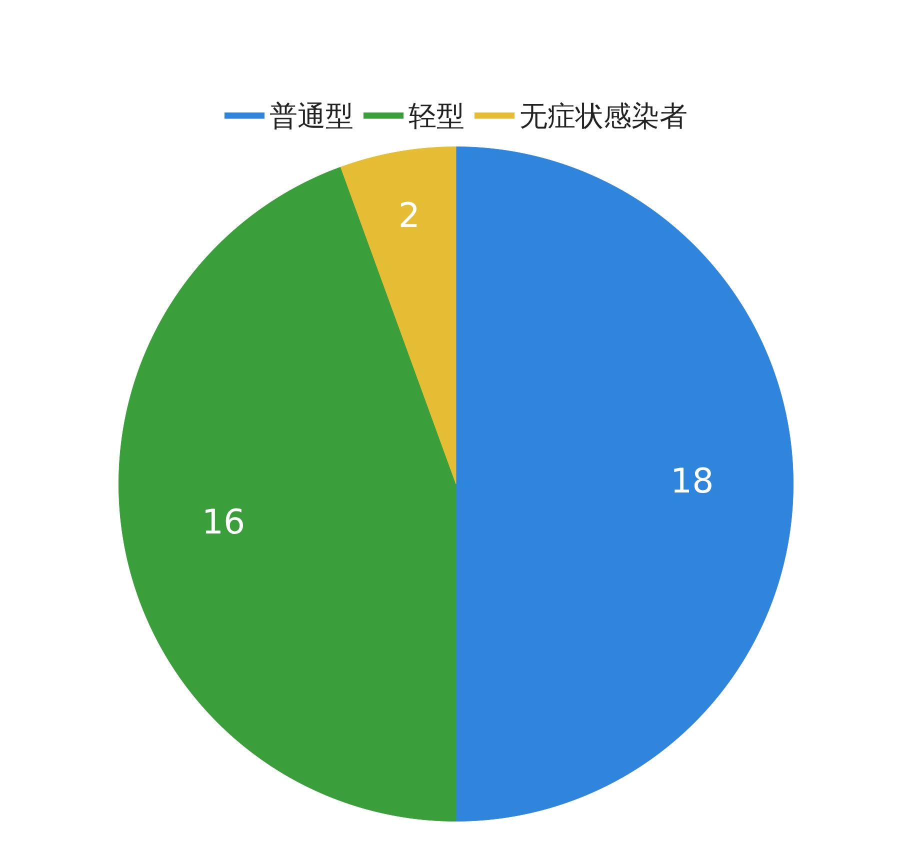 The image size is (912, 848). Describe the element at coordinates (409, 216) in the screenshot. I see `data-label: 2` at that location.